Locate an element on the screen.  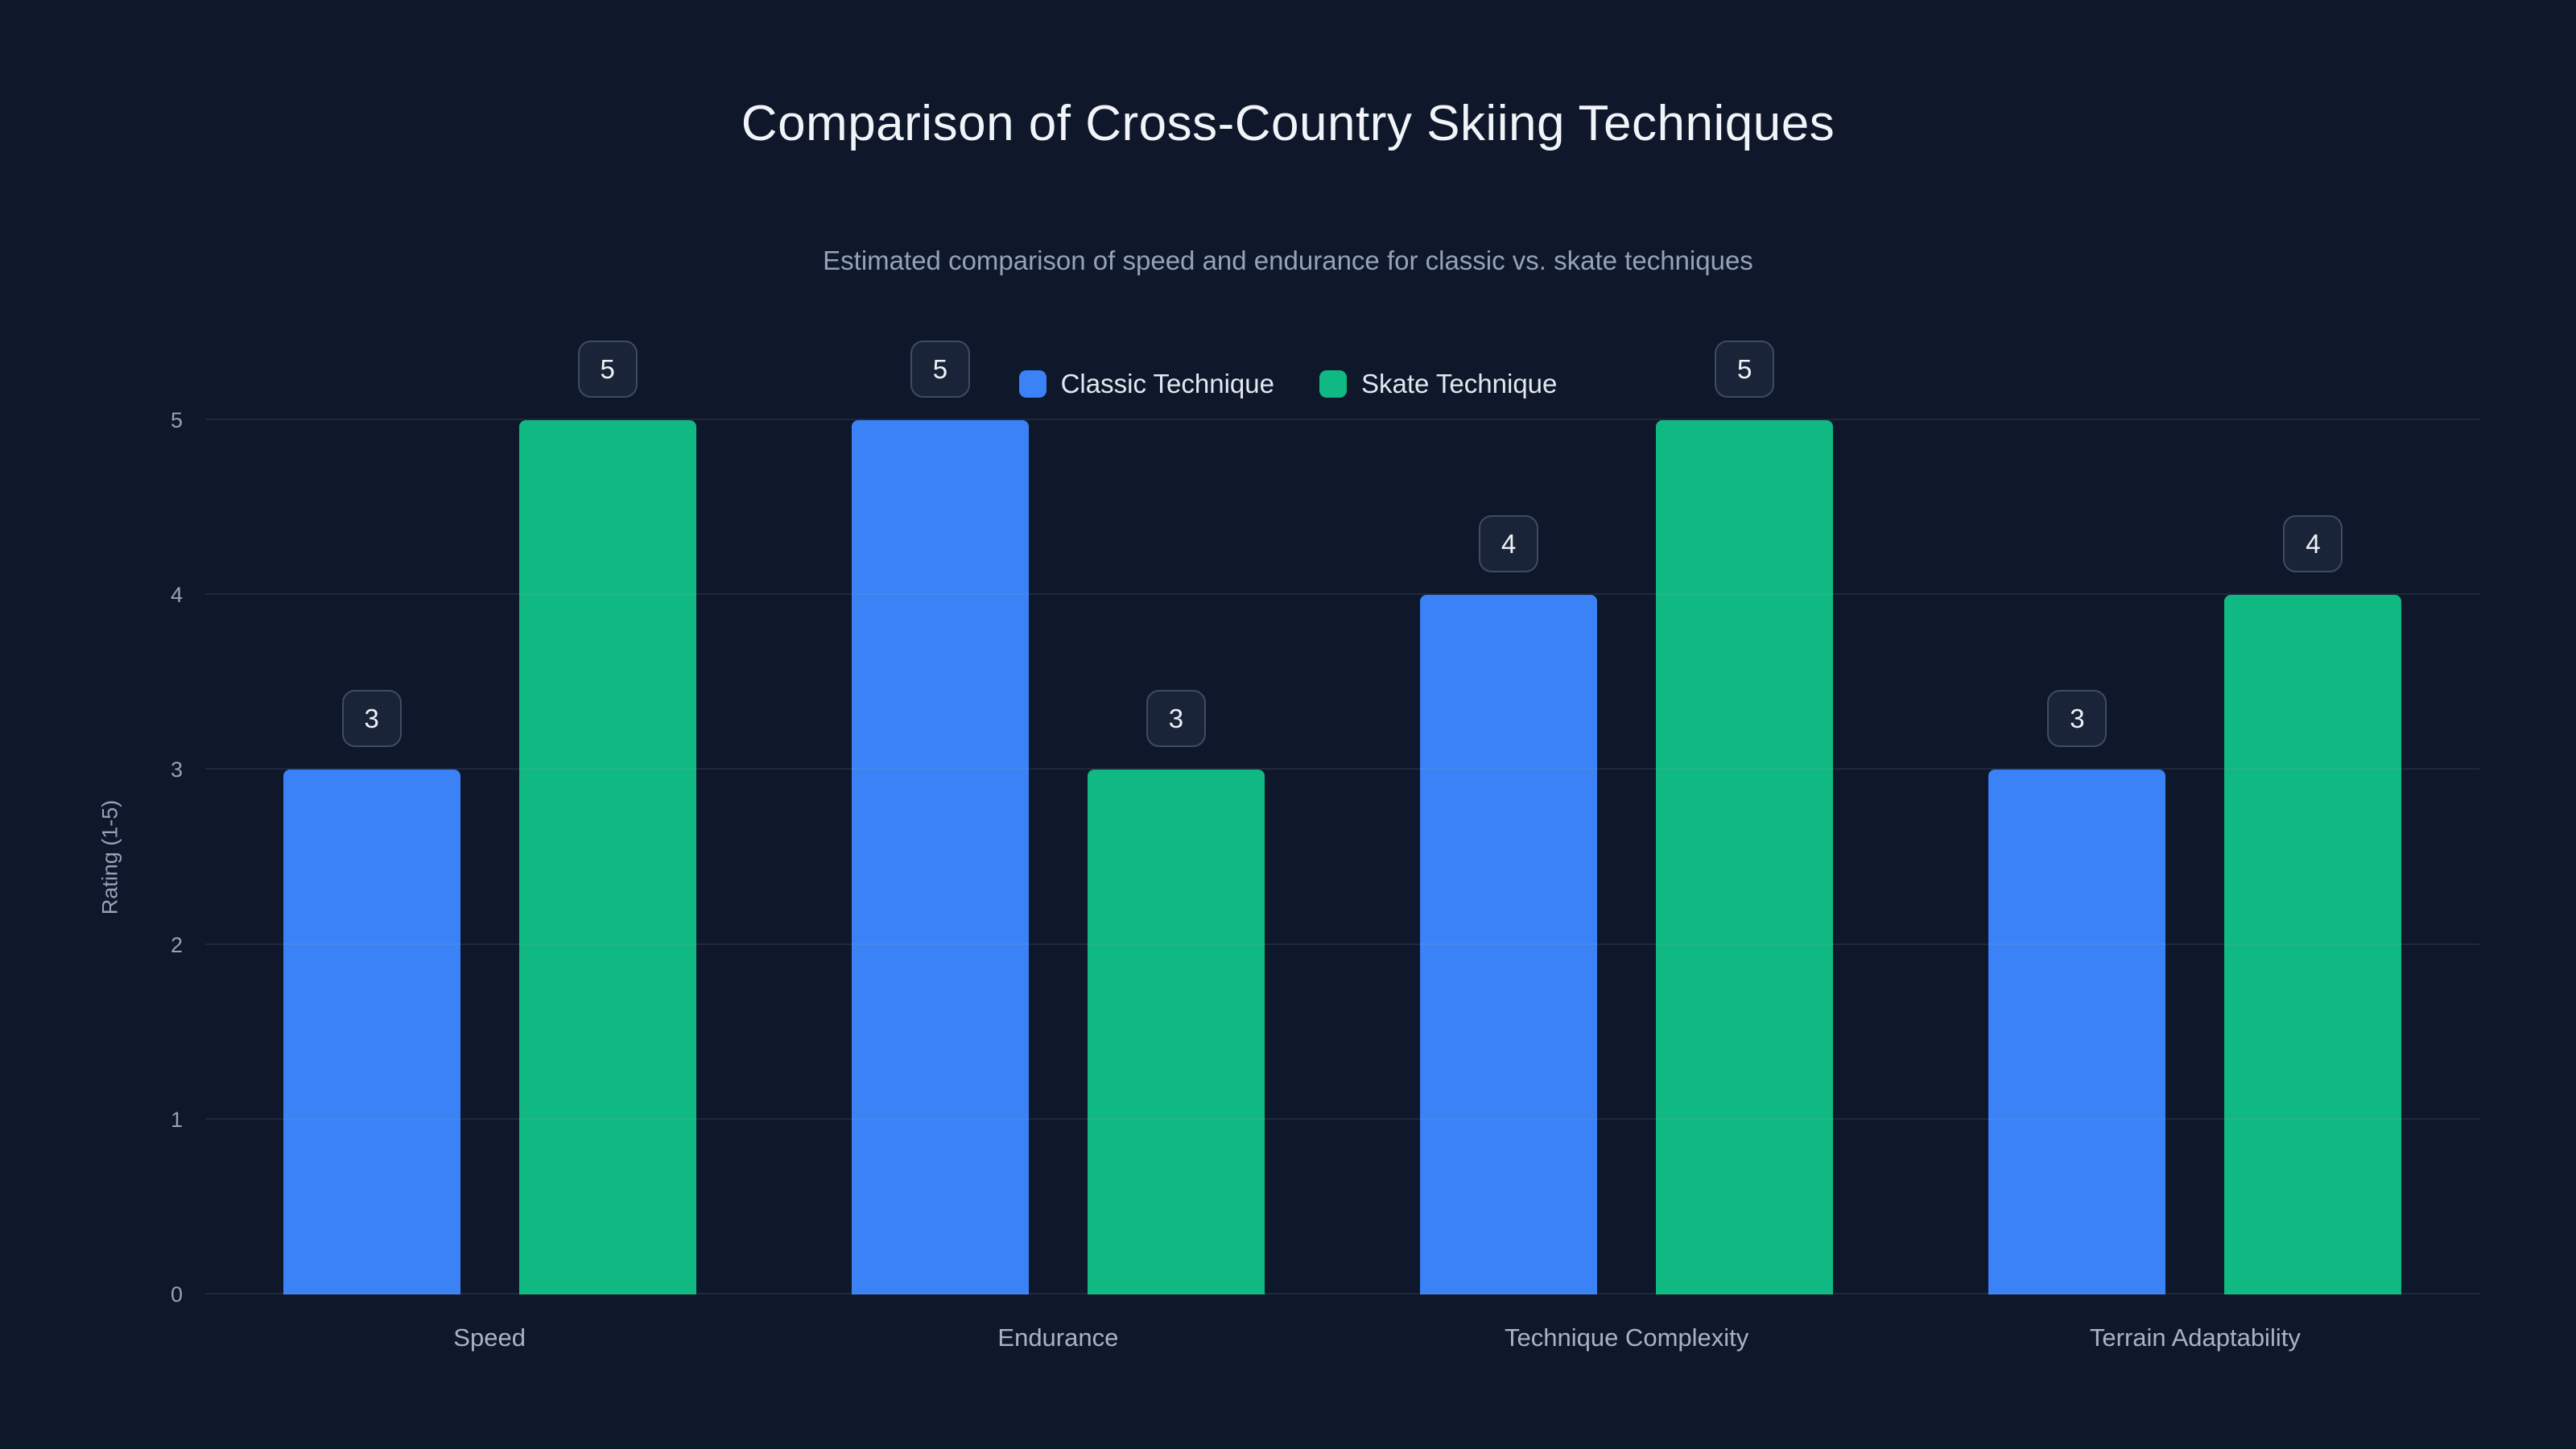
x-axis-label-endurance: Endurance is located at coordinates (1058, 1337).